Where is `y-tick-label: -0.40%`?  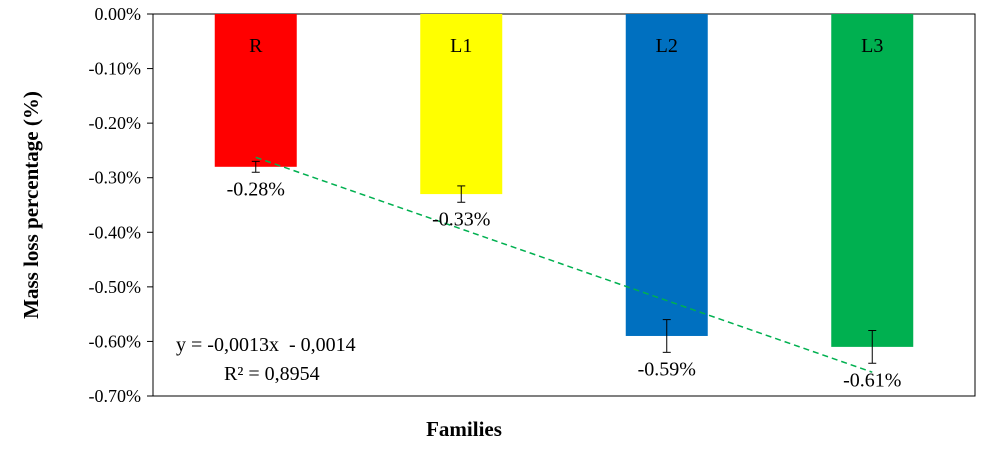
y-tick-label: -0.40% is located at coordinates (115, 232).